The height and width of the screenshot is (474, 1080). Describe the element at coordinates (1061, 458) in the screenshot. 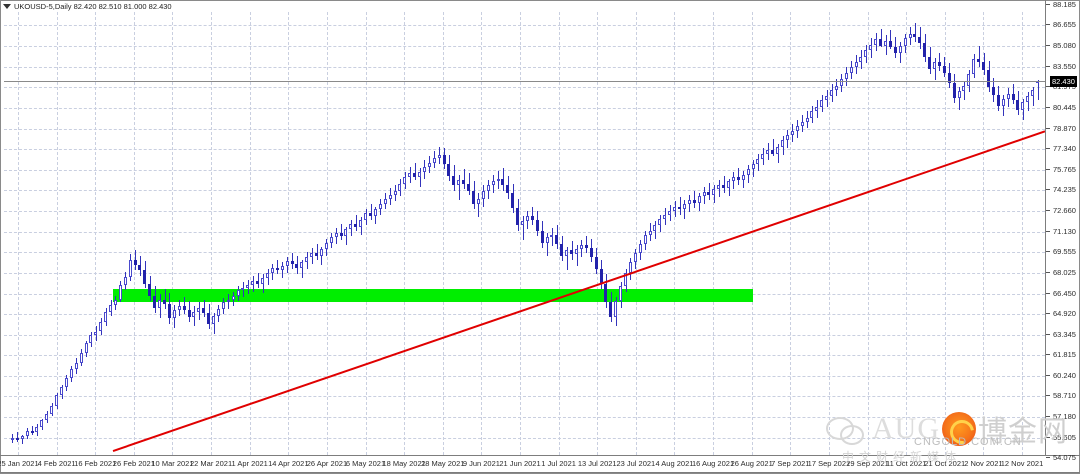

I see `price-tick-label: 54.075` at that location.